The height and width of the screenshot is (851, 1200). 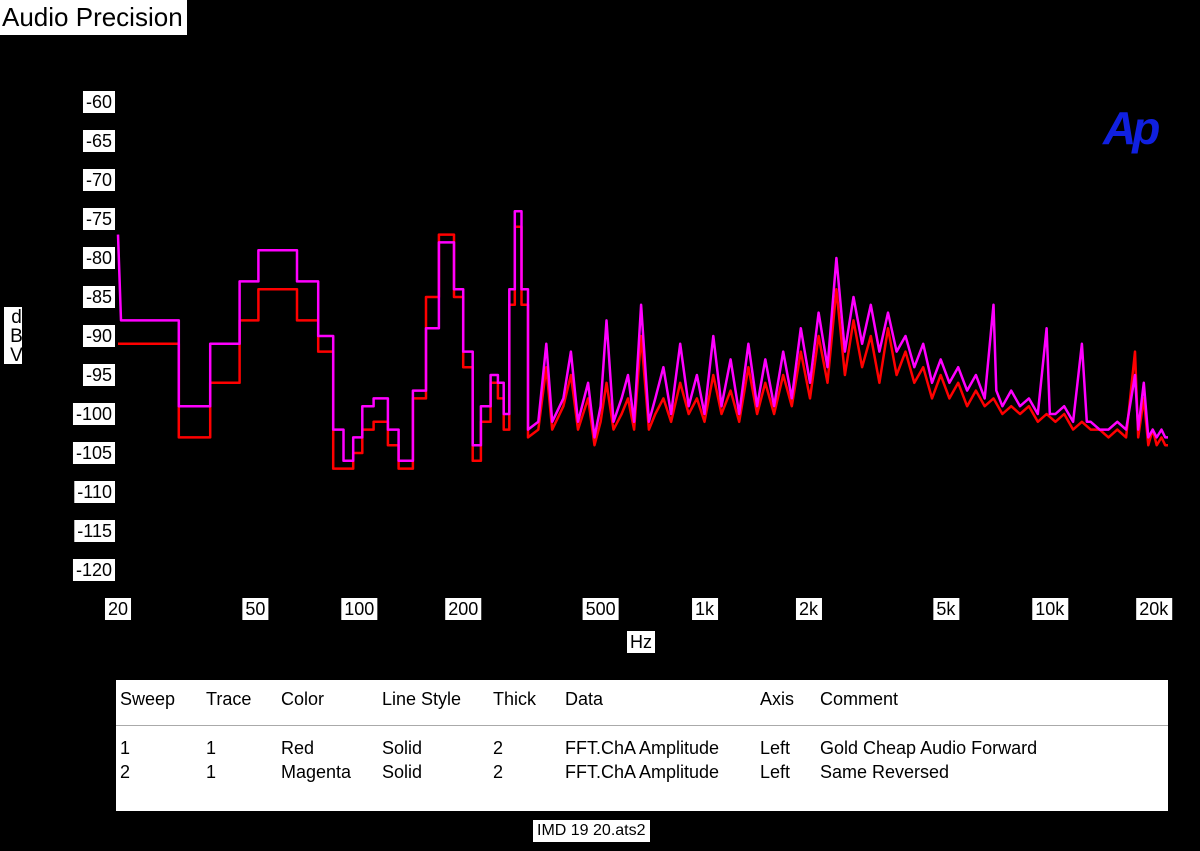 I want to click on y-tick-label: -75, so click(x=99, y=219).